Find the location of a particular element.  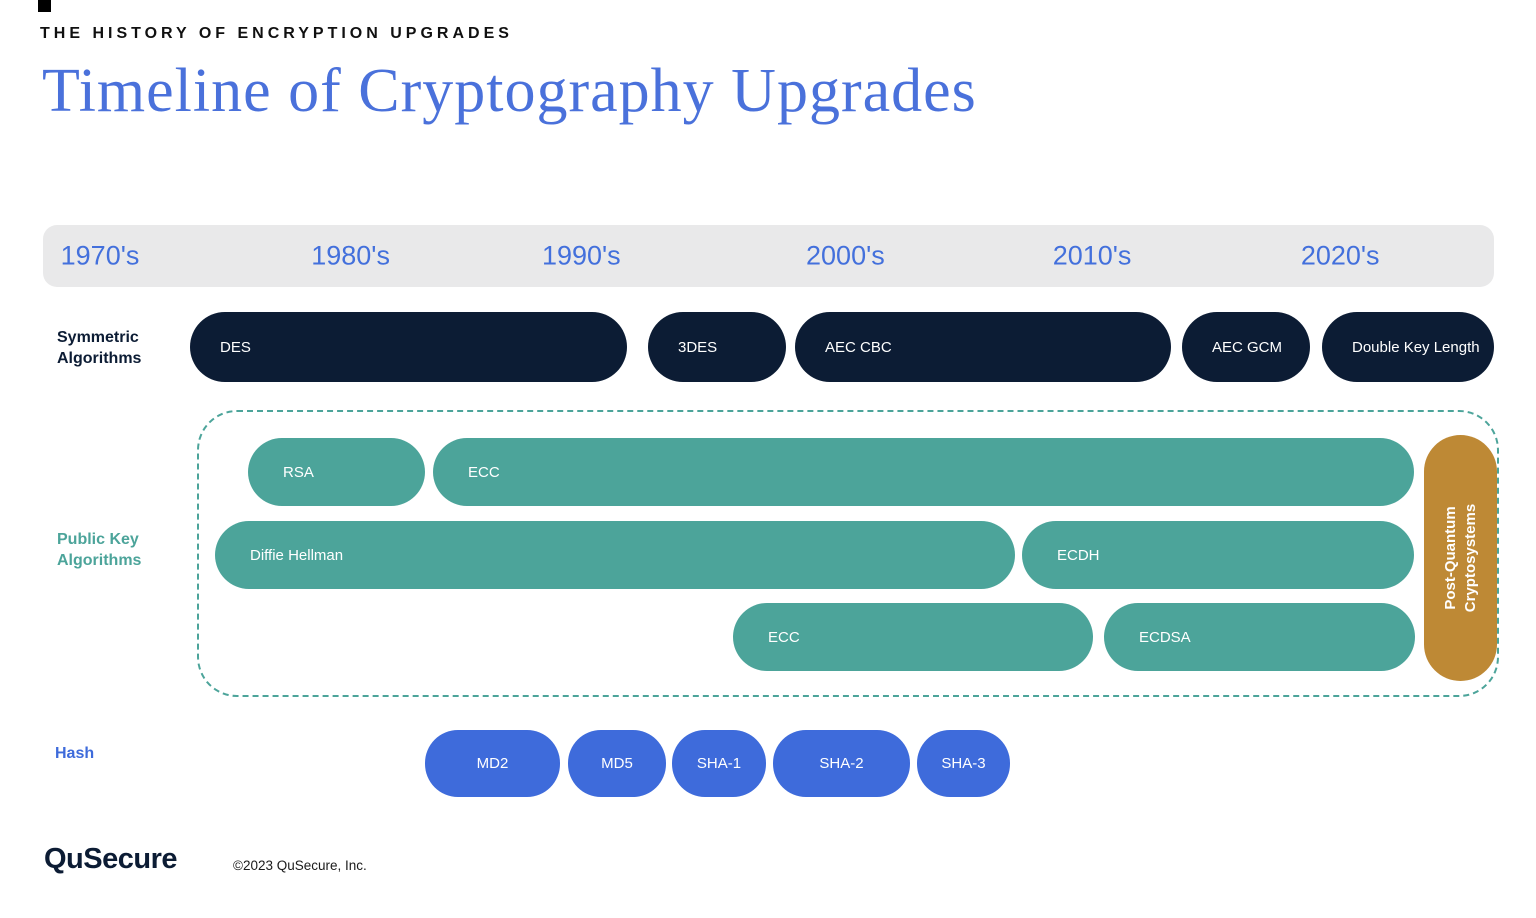

pill-ecc-2: ECC is located at coordinates (913, 637).